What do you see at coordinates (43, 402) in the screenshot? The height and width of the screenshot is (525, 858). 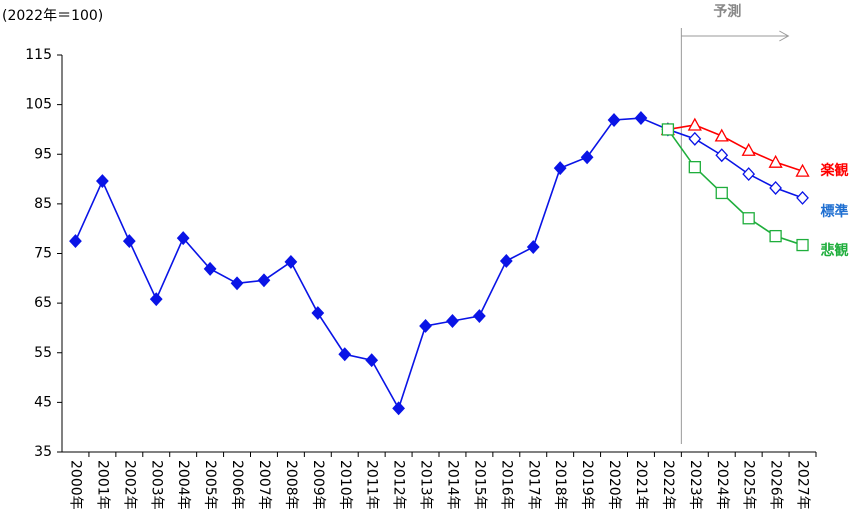 I see `y-tick-label: 45` at bounding box center [43, 402].